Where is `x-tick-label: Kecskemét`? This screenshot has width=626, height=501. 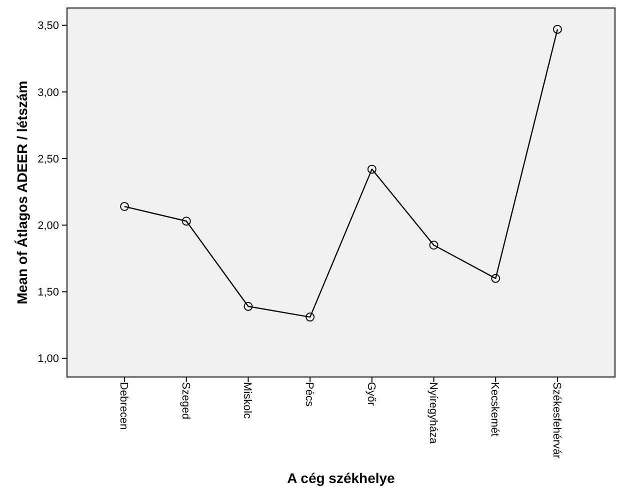
x-tick-label: Kecskemét is located at coordinates (494, 409).